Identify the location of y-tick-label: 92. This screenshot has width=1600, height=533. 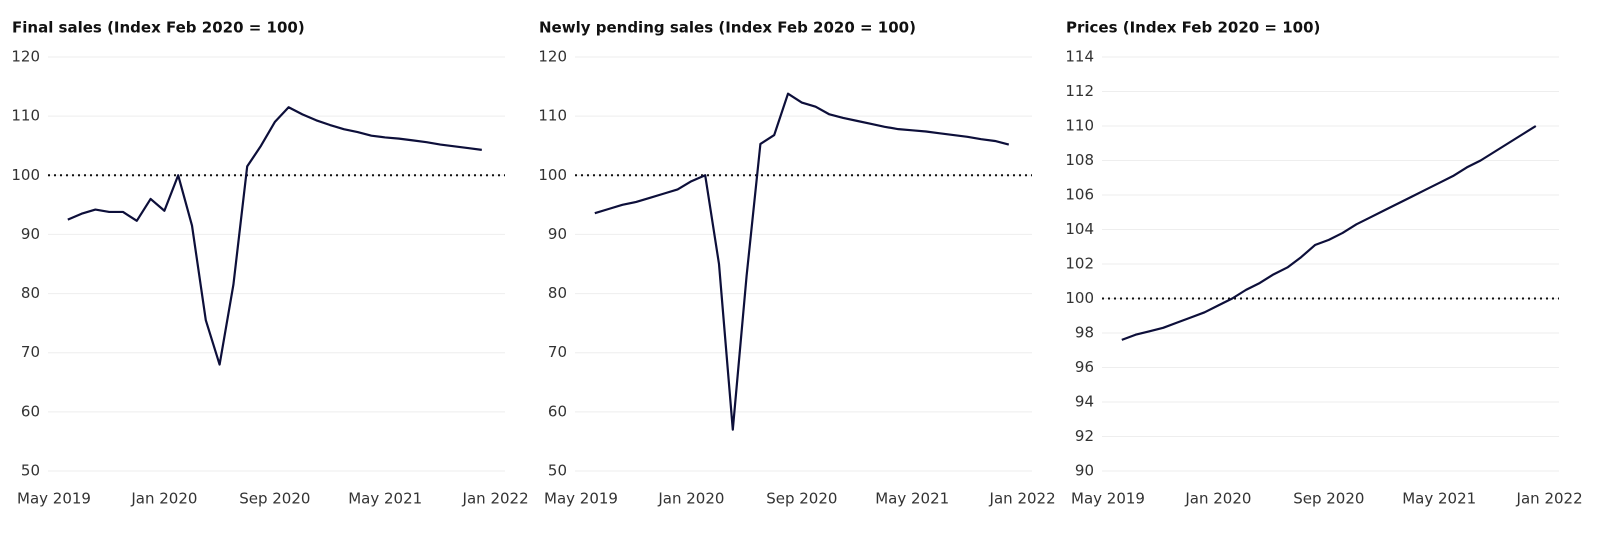
(1084, 436).